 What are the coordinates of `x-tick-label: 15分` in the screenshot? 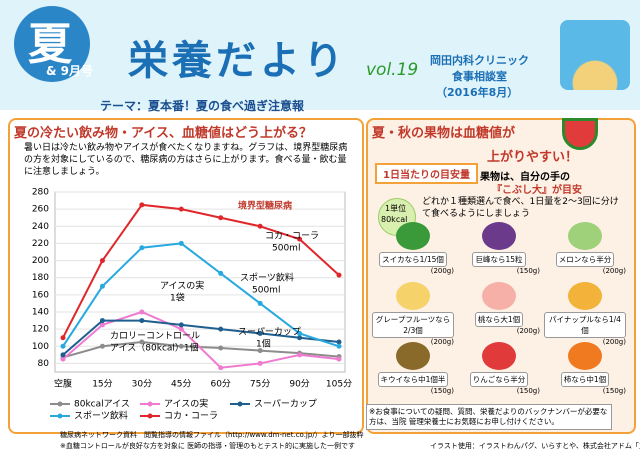 It's located at (102, 384).